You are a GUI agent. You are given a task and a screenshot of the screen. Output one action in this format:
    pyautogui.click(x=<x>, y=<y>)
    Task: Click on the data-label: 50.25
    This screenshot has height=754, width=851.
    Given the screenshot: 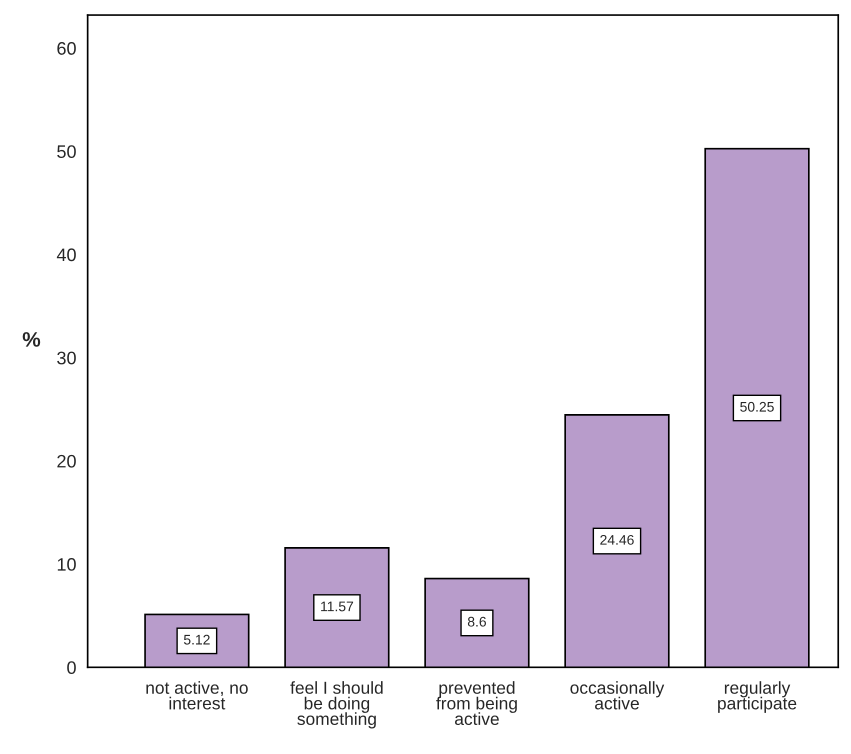 What is the action you would take?
    pyautogui.click(x=757, y=407)
    